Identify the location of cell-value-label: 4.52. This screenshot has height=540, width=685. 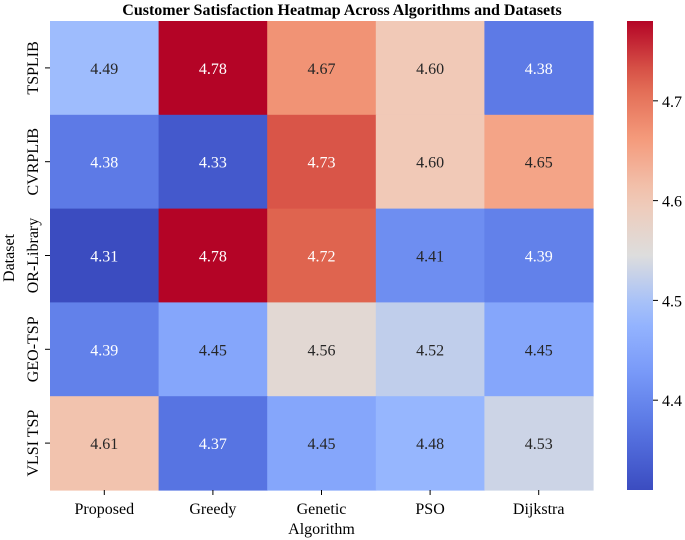
(430, 350).